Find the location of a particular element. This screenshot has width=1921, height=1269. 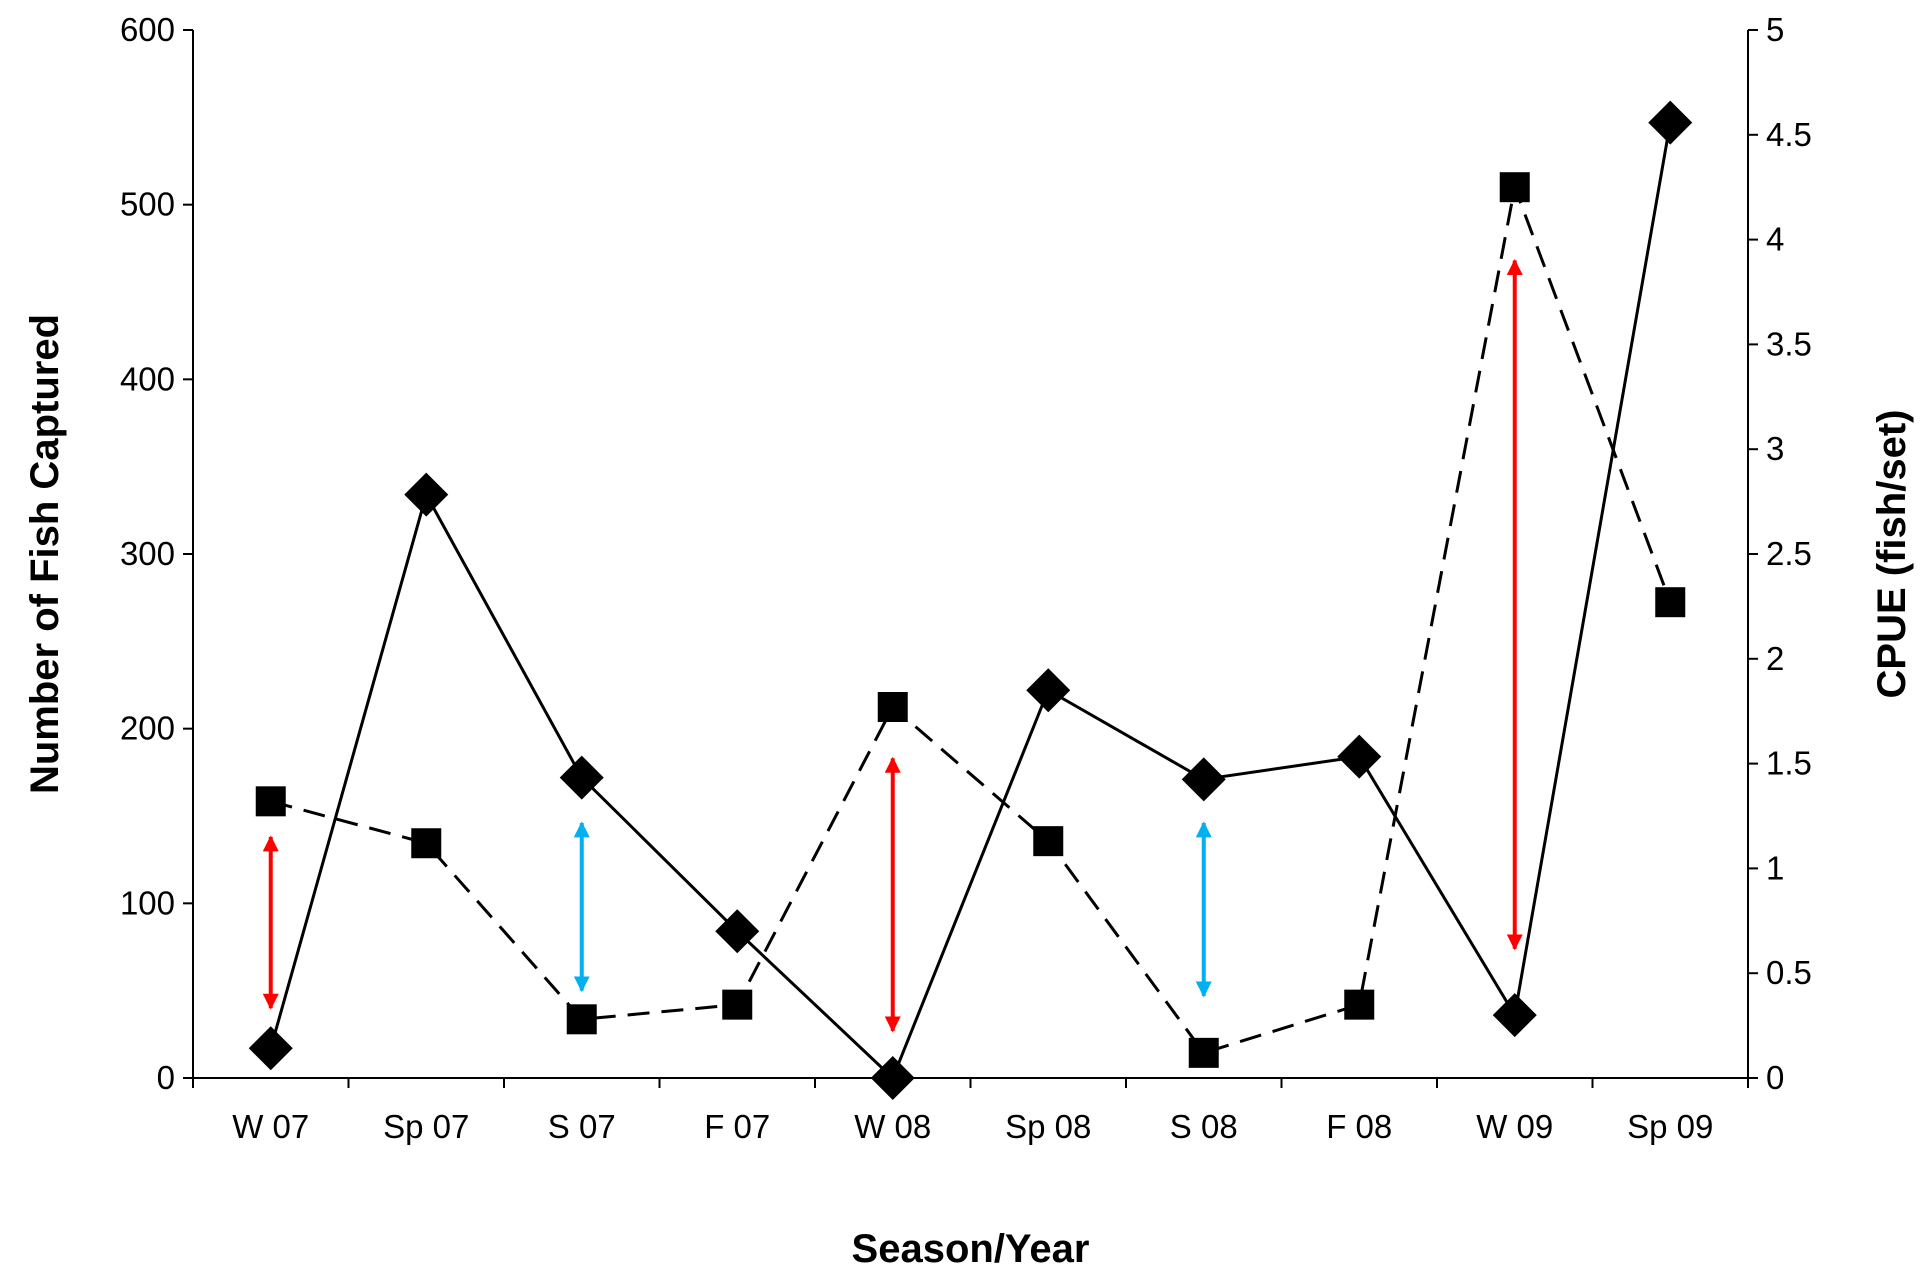

y-tick-label: 200 is located at coordinates (147, 728).